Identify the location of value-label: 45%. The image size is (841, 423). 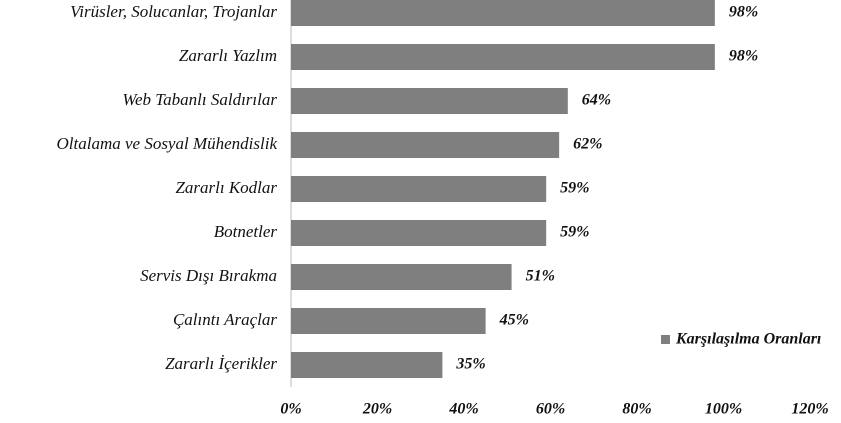
(514, 320).